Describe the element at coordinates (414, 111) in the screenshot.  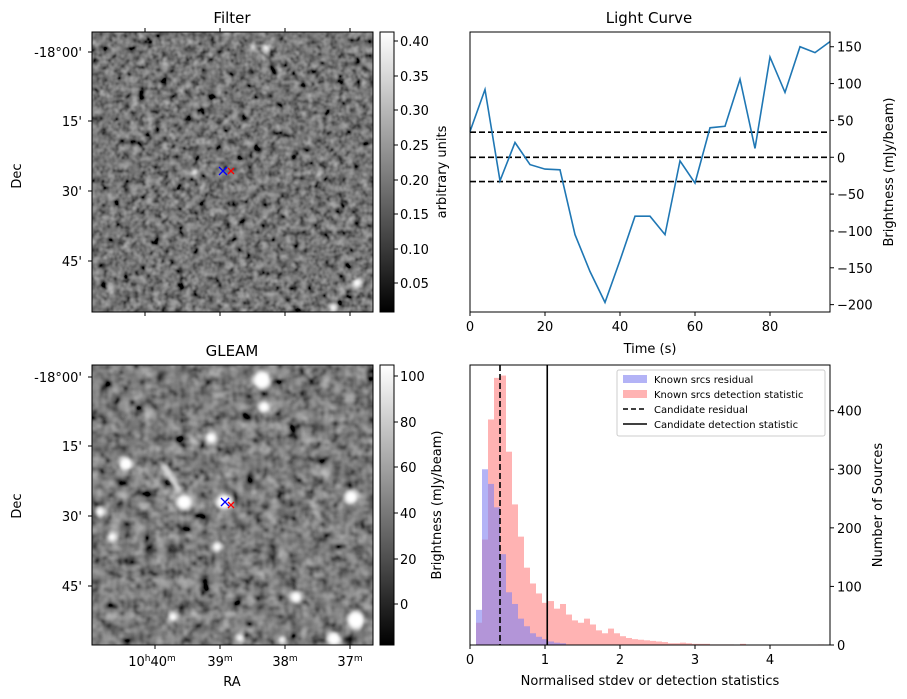
I see `filter-cbar-tick: 0.30` at that location.